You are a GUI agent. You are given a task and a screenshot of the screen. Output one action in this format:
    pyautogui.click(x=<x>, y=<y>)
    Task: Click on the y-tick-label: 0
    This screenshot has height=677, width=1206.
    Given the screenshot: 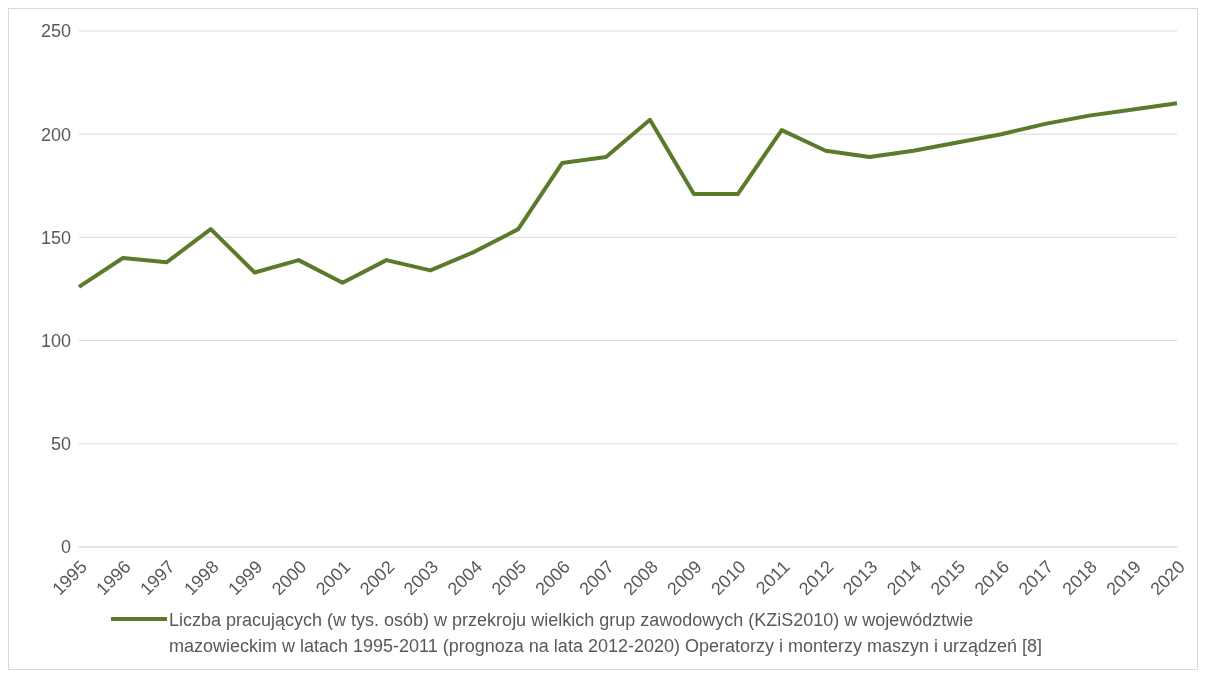 What is the action you would take?
    pyautogui.click(x=65, y=547)
    